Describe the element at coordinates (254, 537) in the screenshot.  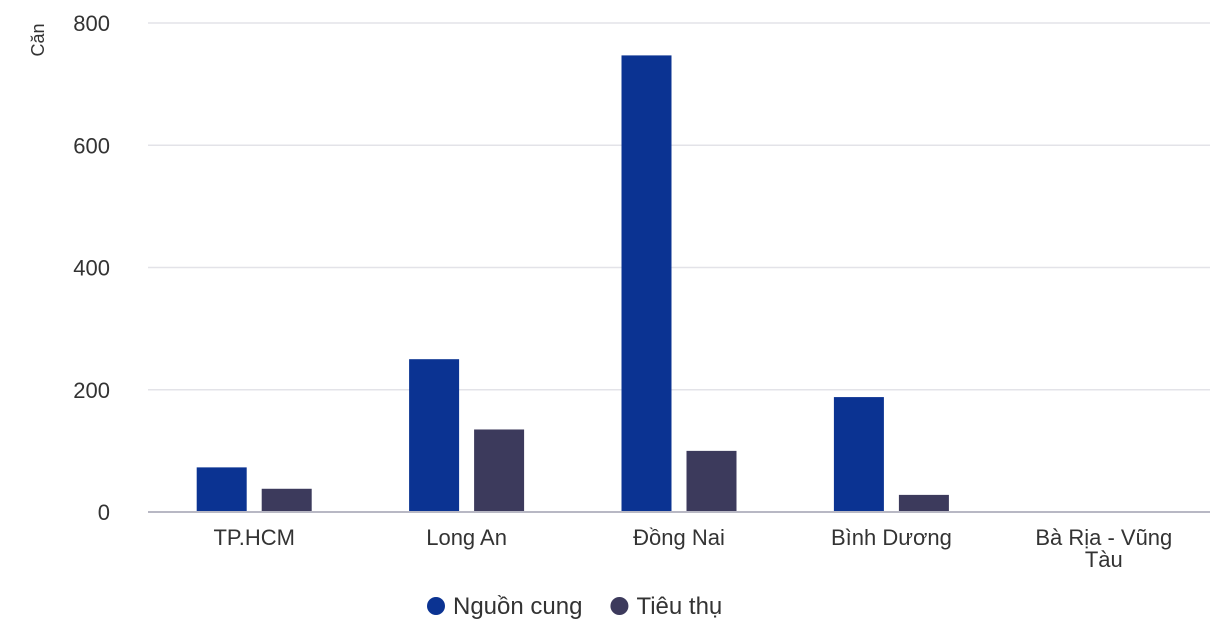
I see `x-tick-label: TP.HCM` at that location.